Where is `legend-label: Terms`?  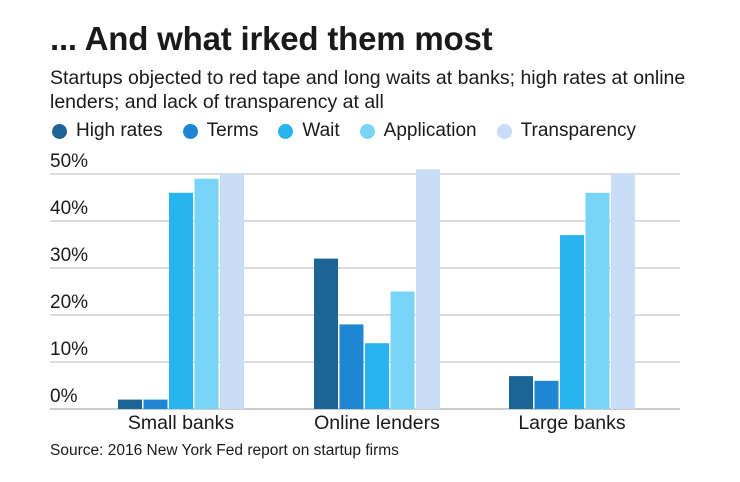 legend-label: Terms is located at coordinates (232, 130).